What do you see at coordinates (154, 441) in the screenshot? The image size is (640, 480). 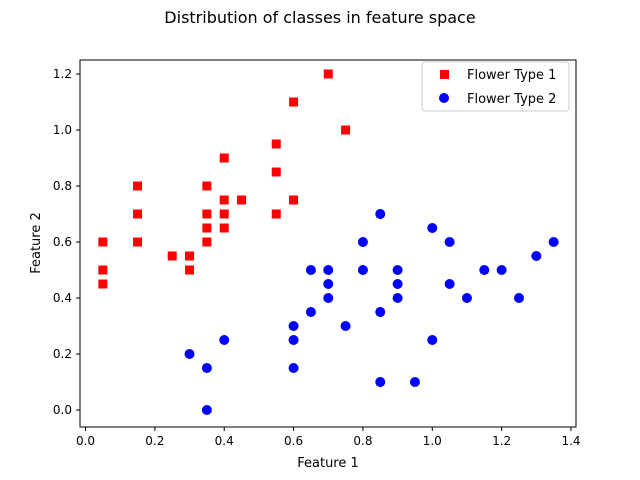 I see `x-tick-label: 0.2` at bounding box center [154, 441].